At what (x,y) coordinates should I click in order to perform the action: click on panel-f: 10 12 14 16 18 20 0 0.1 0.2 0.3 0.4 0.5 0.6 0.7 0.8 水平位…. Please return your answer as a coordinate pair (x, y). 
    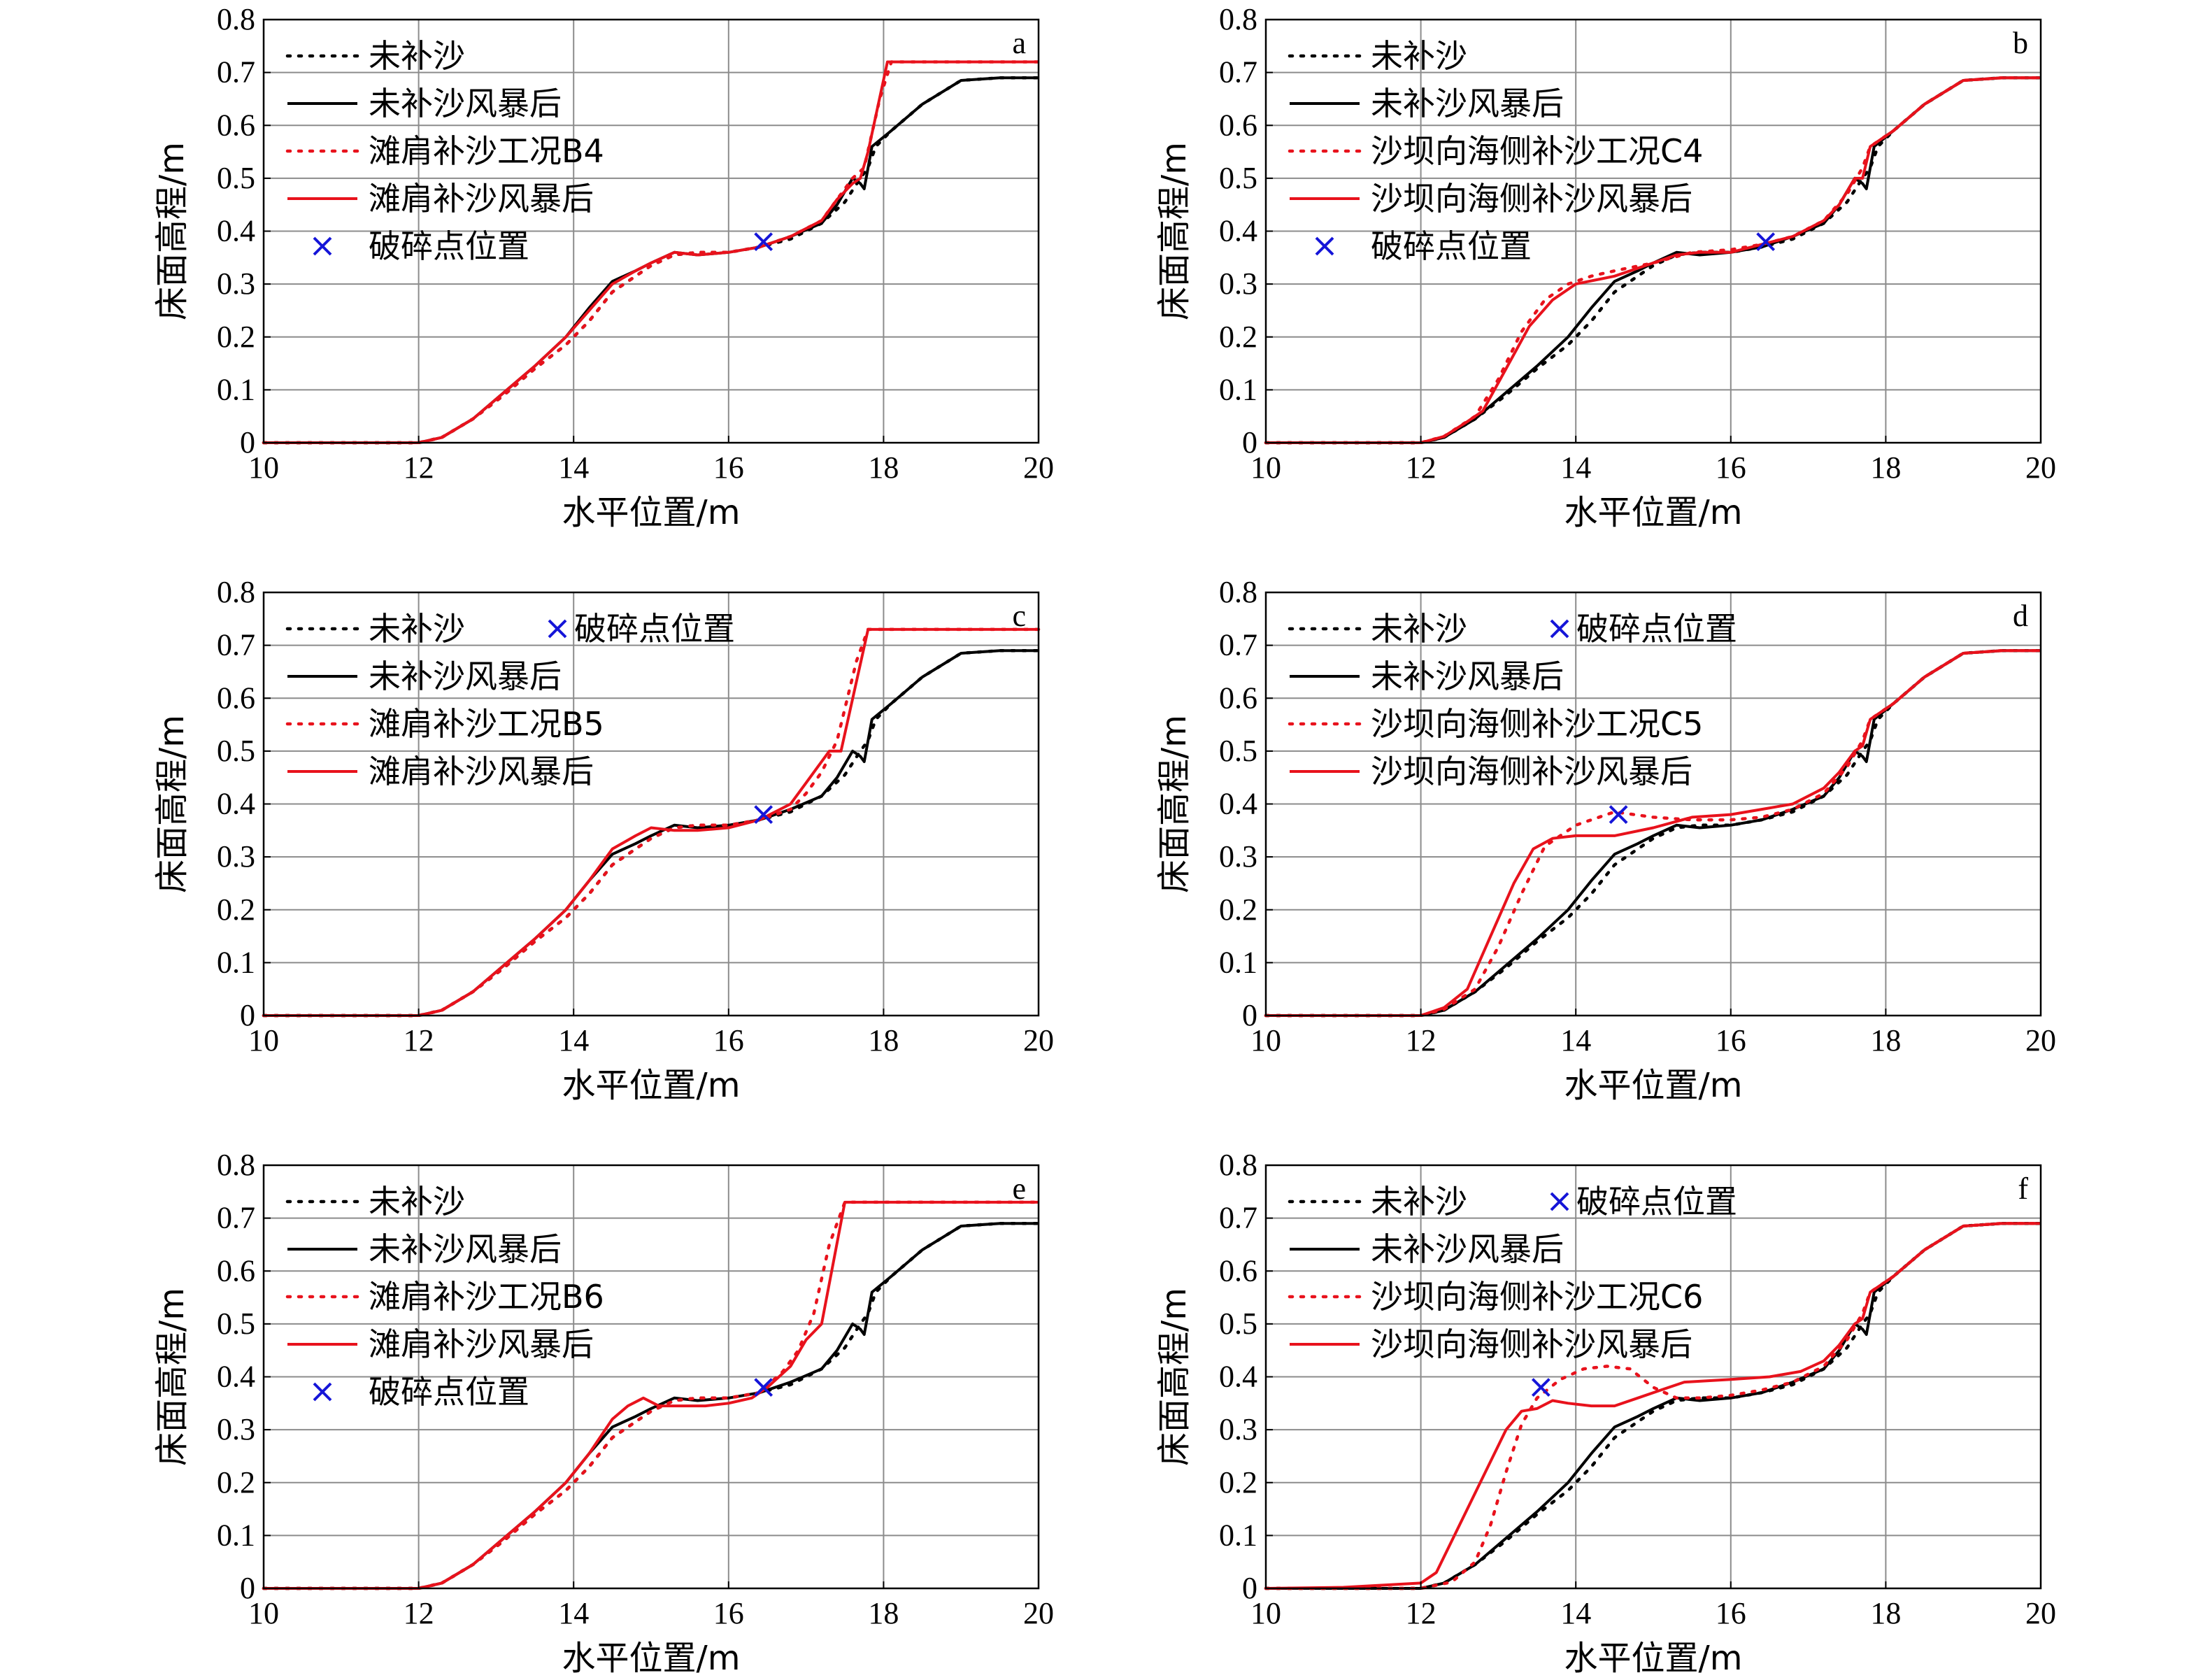
    Looking at the image, I should click on (1606, 1413).